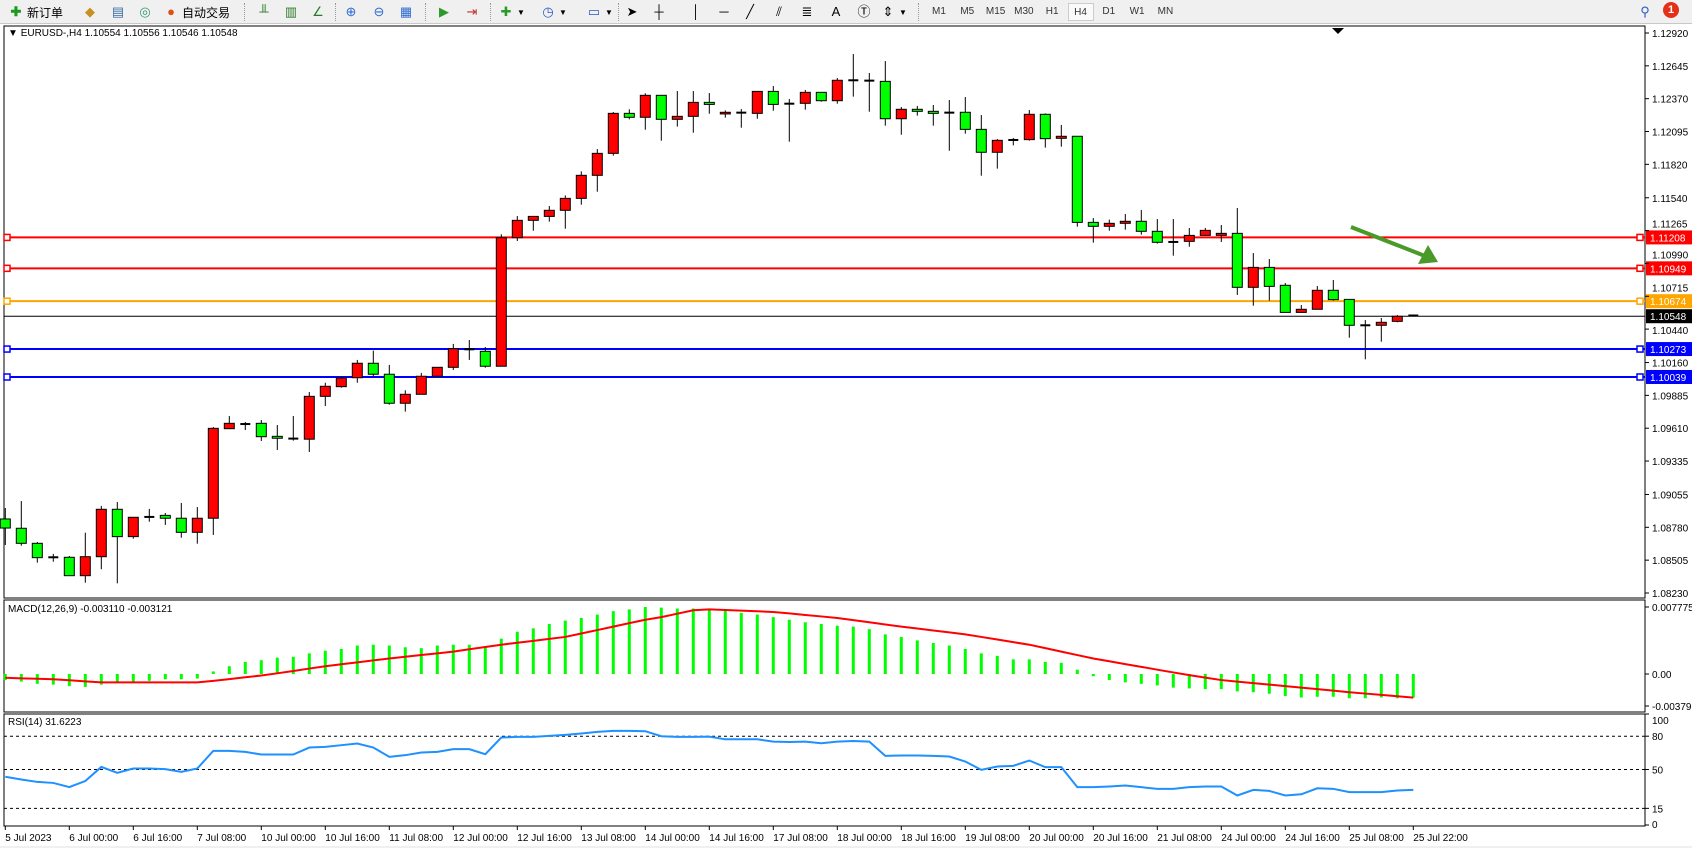 The height and width of the screenshot is (848, 1692). I want to click on bar-chart-icon: ╨, so click(264, 11).